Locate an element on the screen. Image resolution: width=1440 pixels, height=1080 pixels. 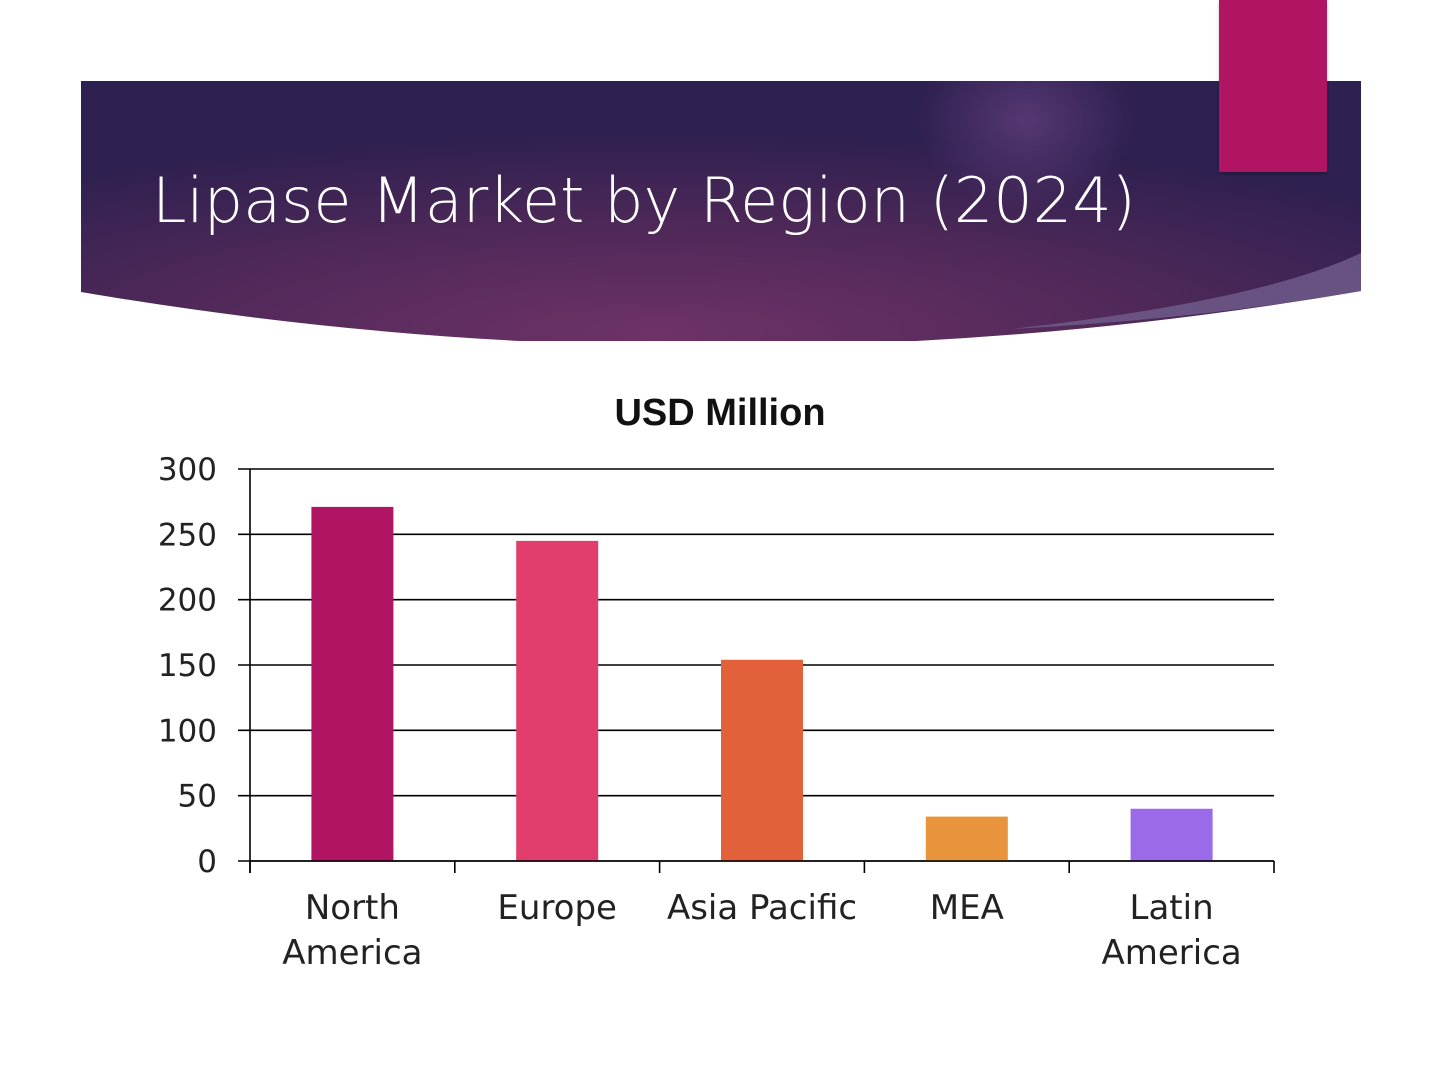
x-category-label: Europe is located at coordinates (557, 908).